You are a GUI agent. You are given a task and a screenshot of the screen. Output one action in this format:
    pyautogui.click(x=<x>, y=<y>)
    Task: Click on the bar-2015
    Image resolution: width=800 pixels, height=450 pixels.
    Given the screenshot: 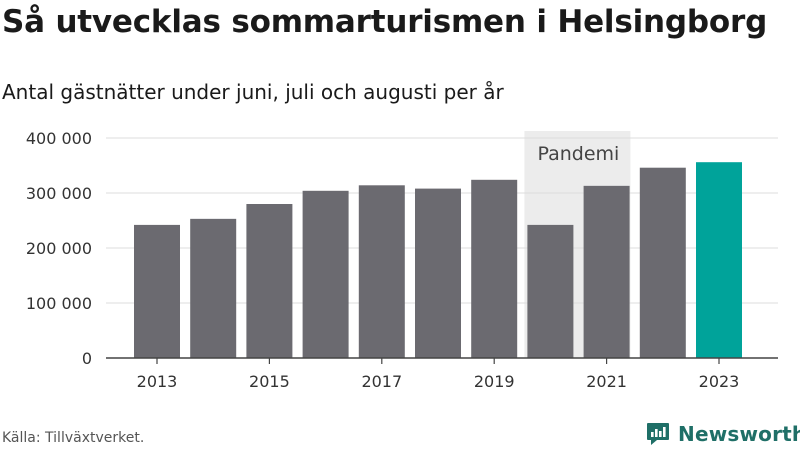 What is the action you would take?
    pyautogui.click(x=269, y=281)
    